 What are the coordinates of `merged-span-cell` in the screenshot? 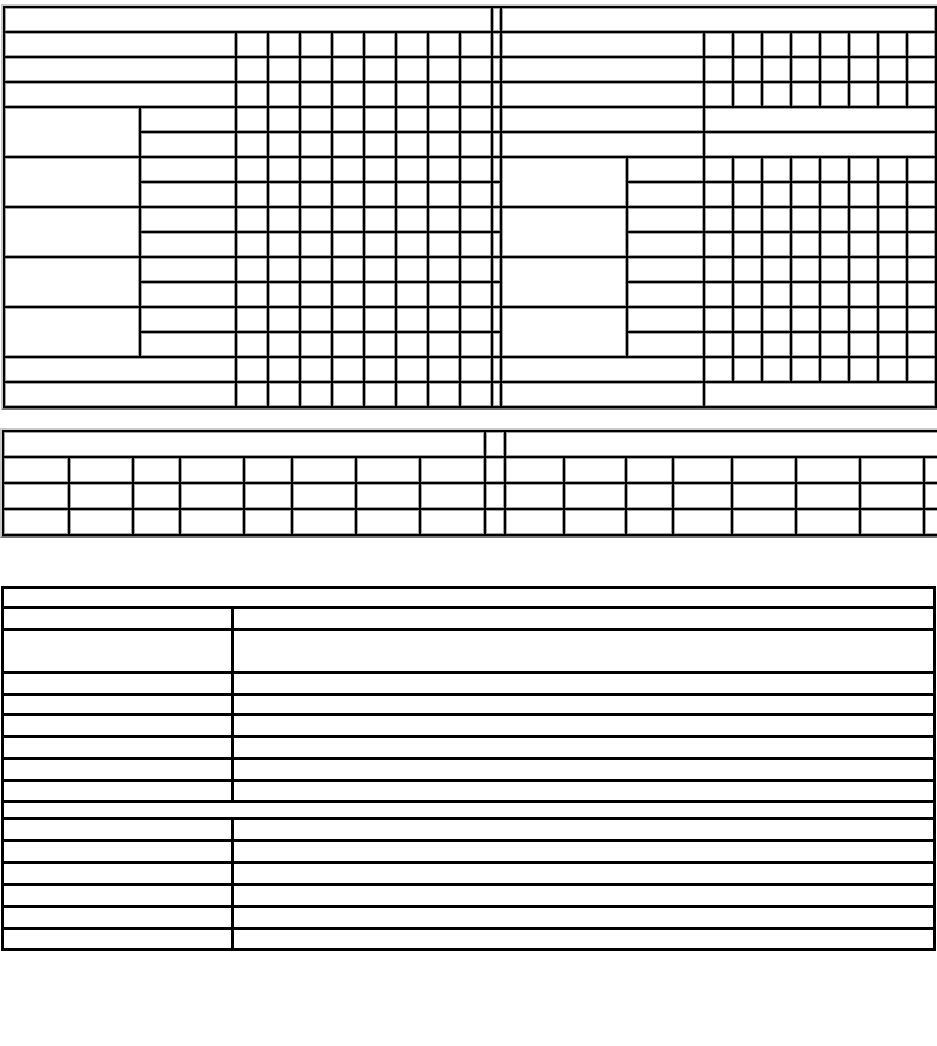 It's located at (820, 119).